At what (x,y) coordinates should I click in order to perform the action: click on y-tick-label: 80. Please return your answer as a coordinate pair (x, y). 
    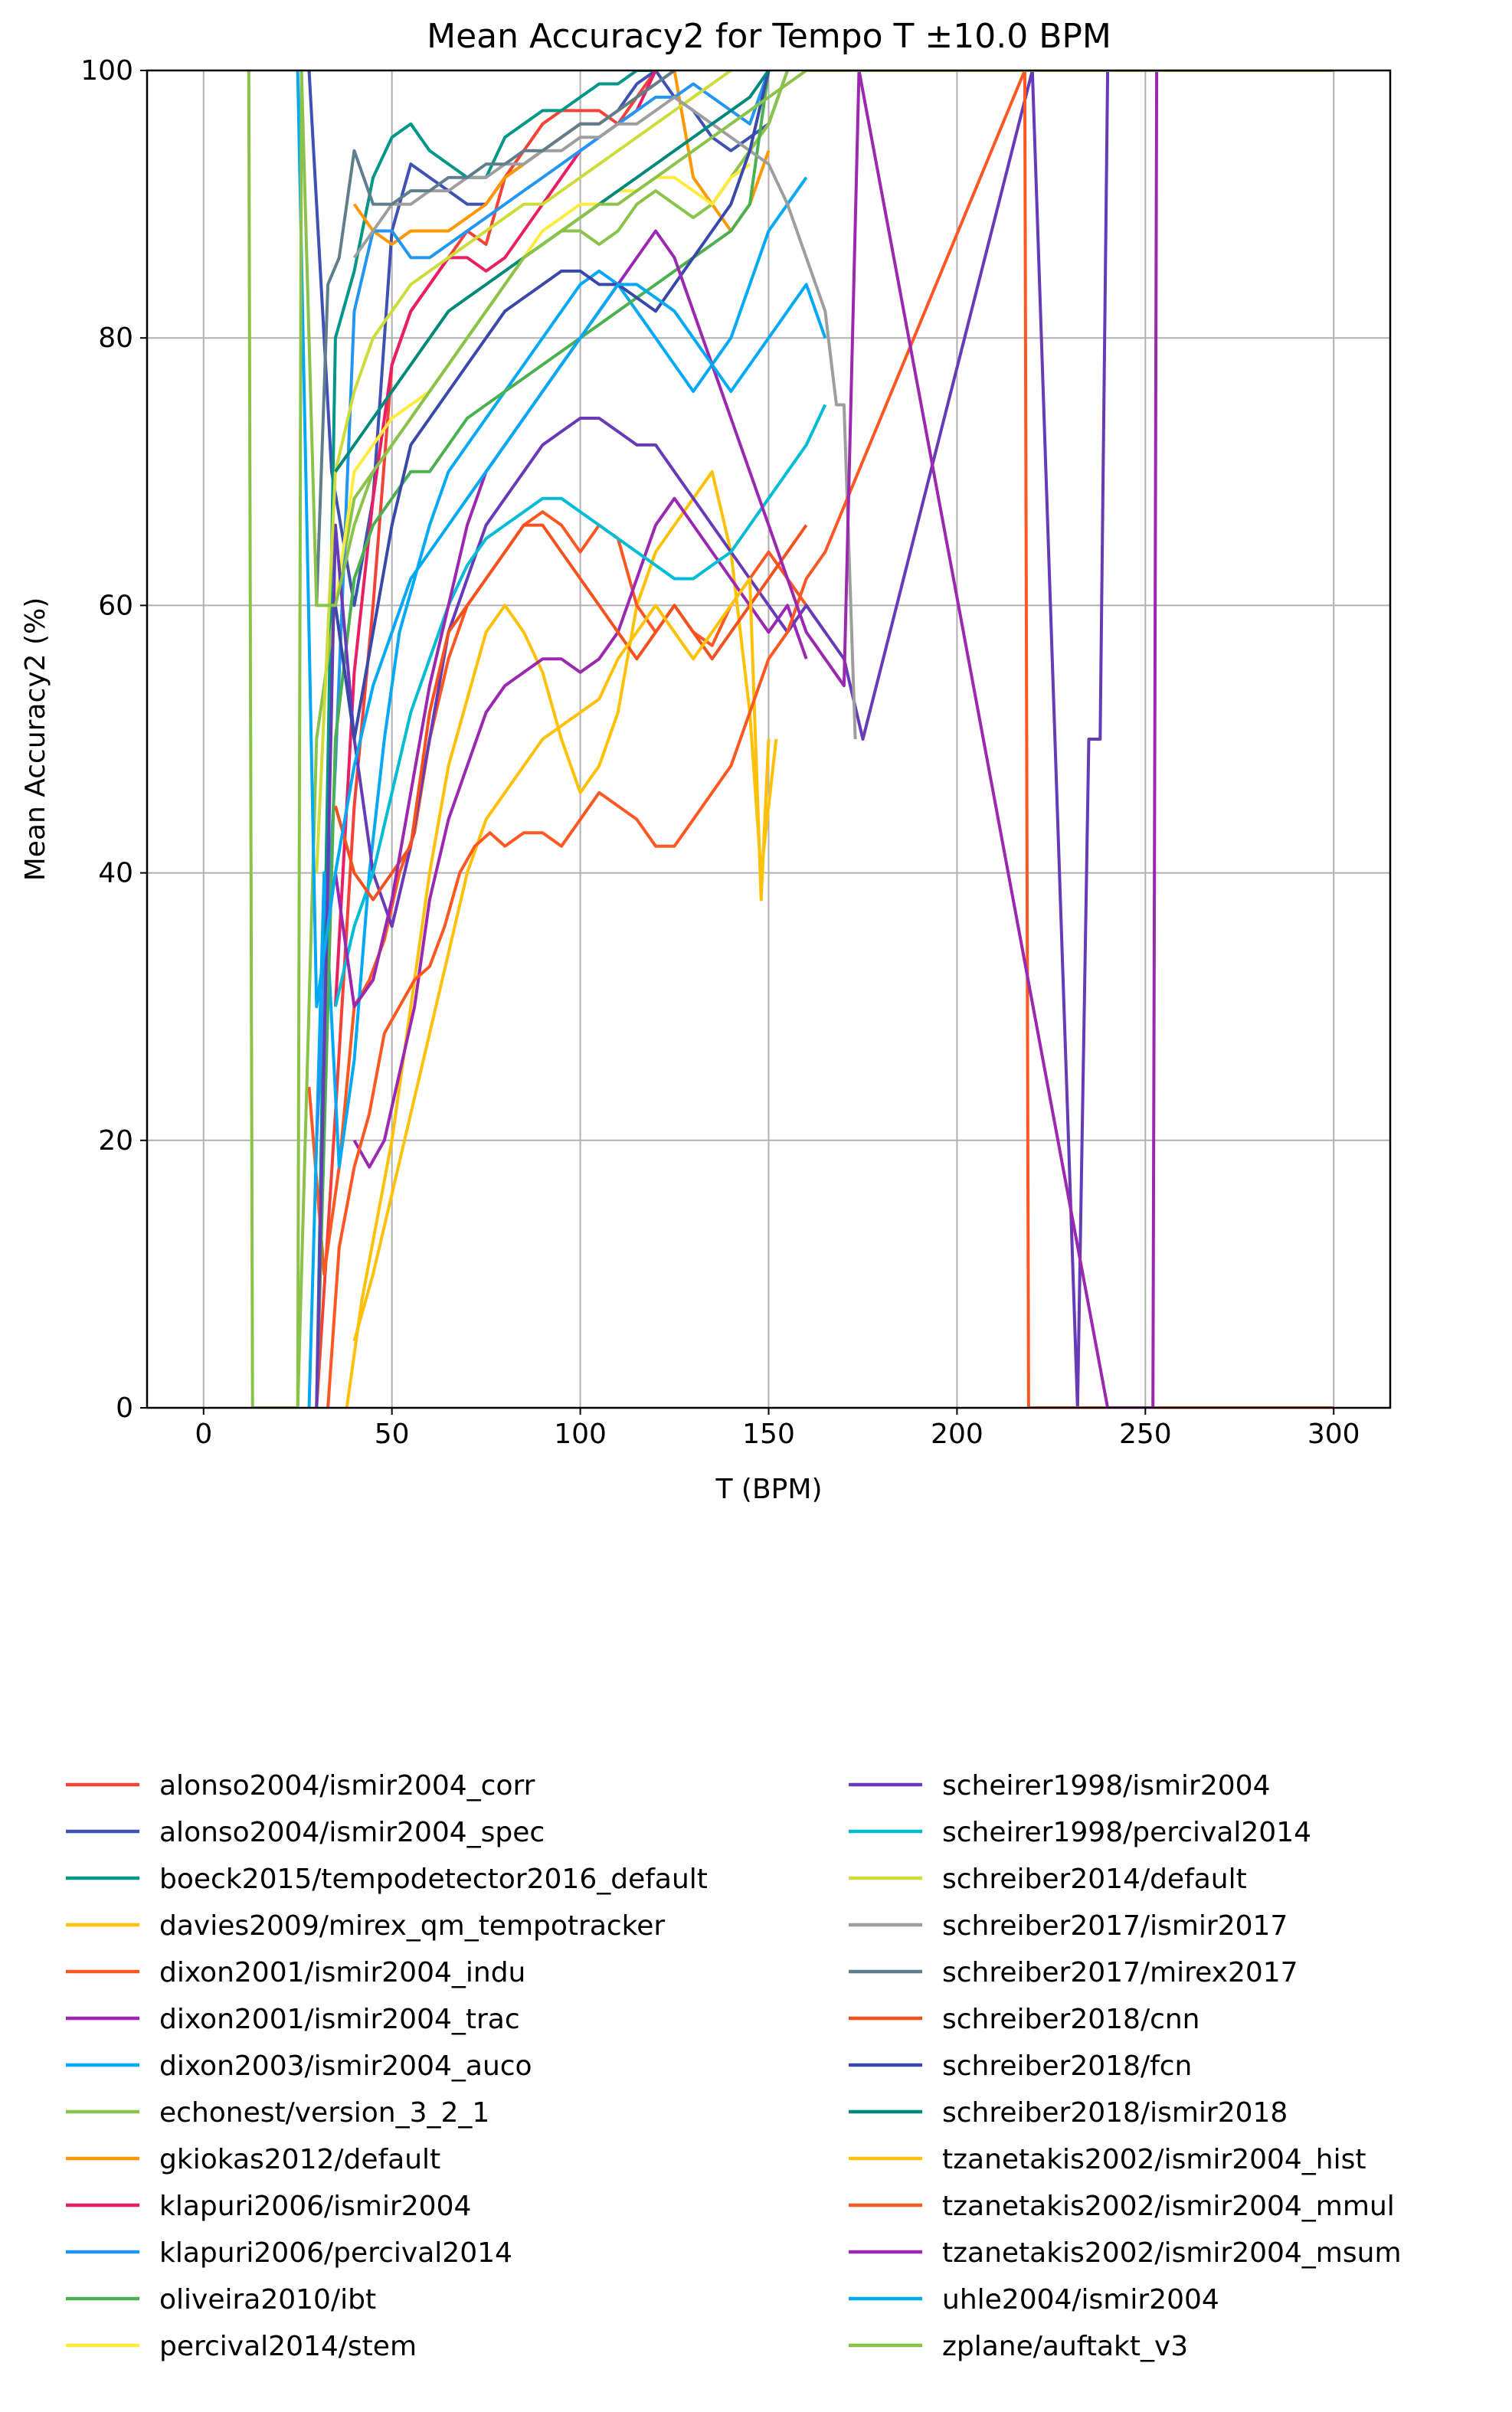
    Looking at the image, I should click on (115, 338).